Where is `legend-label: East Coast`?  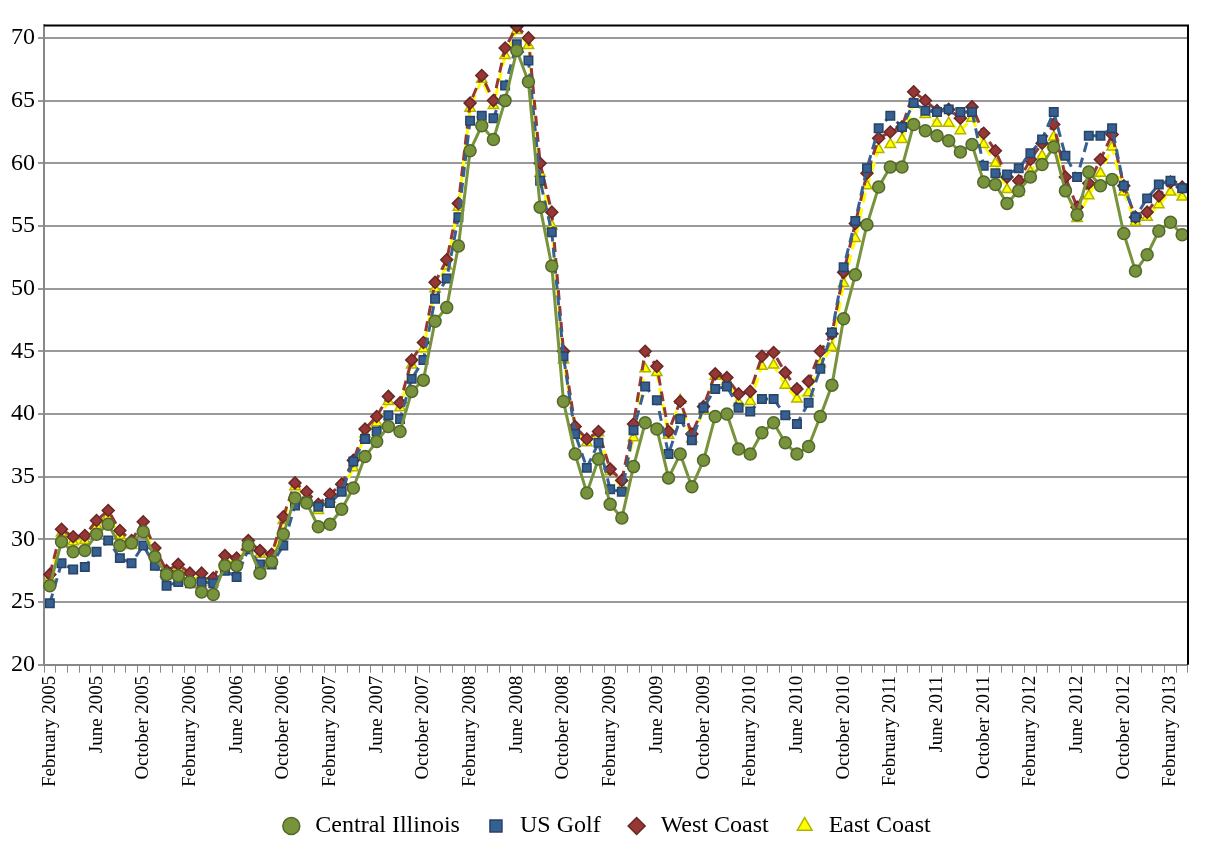 legend-label: East Coast is located at coordinates (880, 824).